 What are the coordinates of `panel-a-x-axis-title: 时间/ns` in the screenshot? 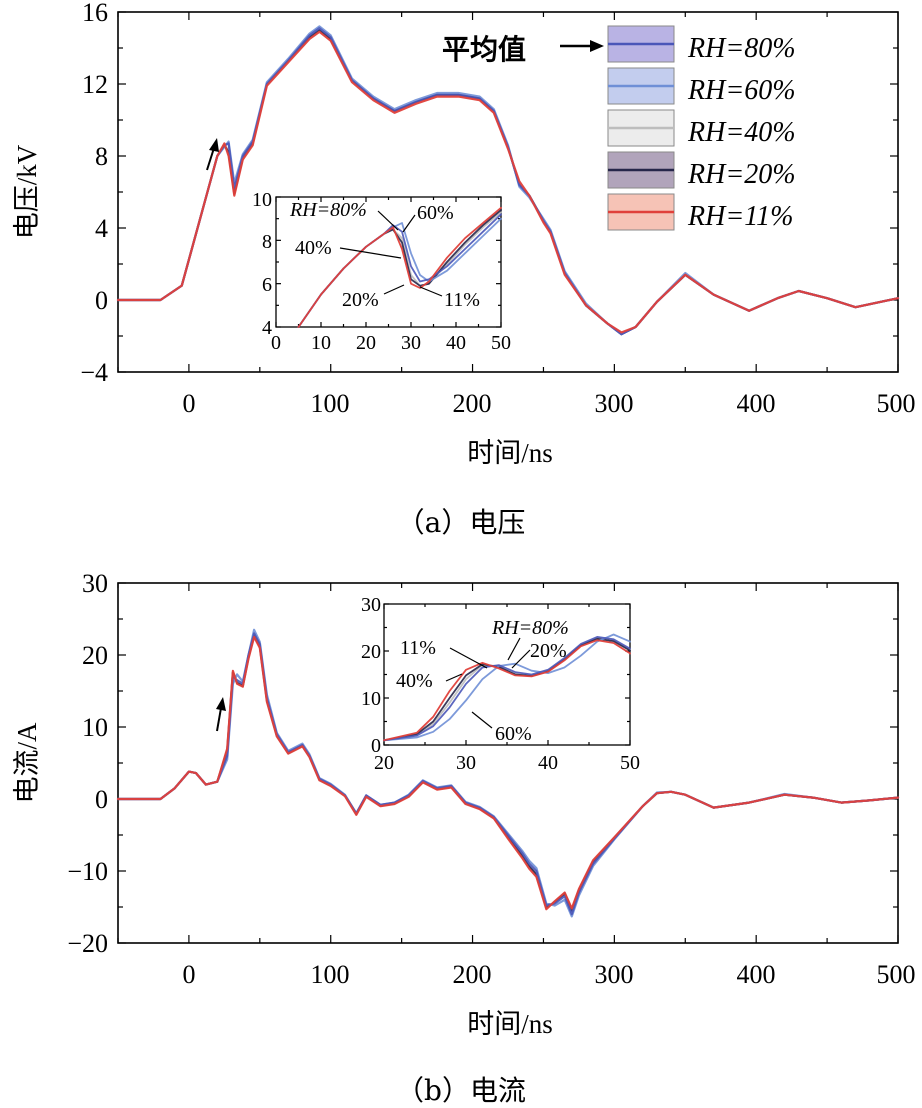 It's located at (510, 453).